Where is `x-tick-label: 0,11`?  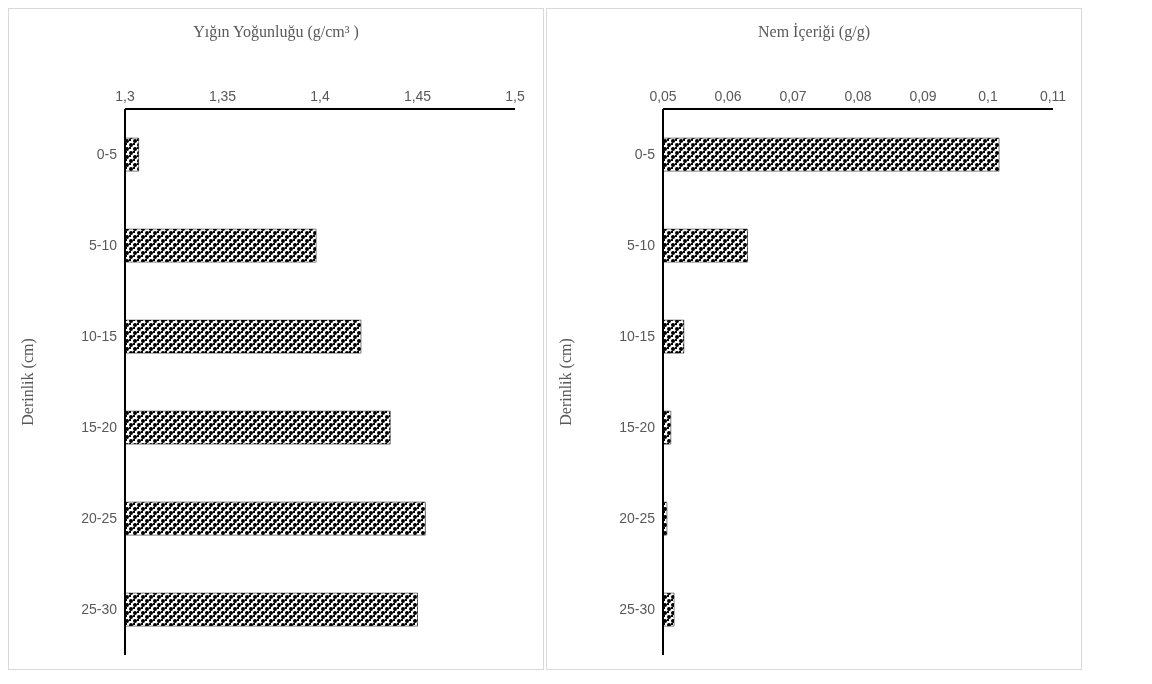 x-tick-label: 0,11 is located at coordinates (1053, 96).